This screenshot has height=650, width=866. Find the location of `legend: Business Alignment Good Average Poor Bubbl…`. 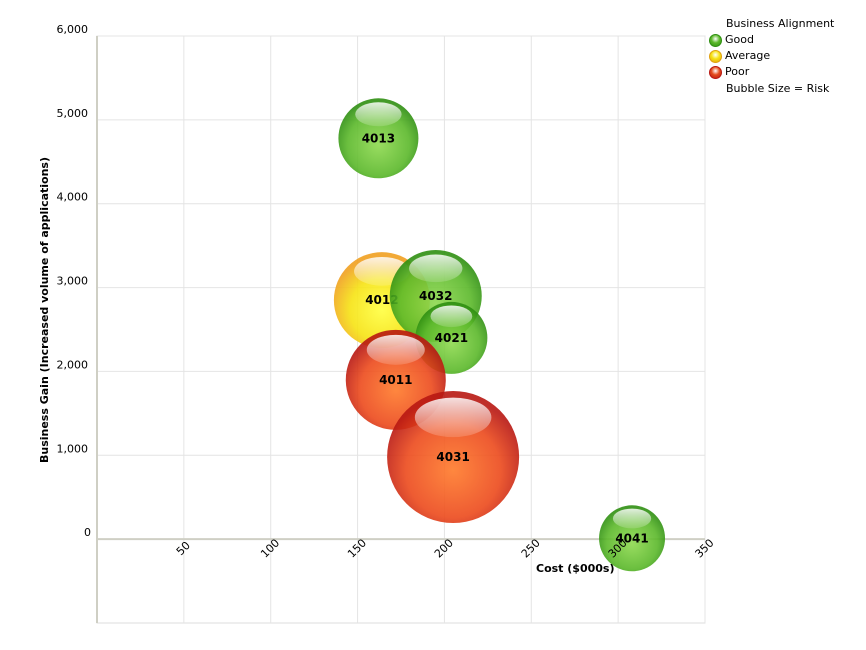

legend: Business Alignment Good Average Poor Bubbl… is located at coordinates (784, 56).